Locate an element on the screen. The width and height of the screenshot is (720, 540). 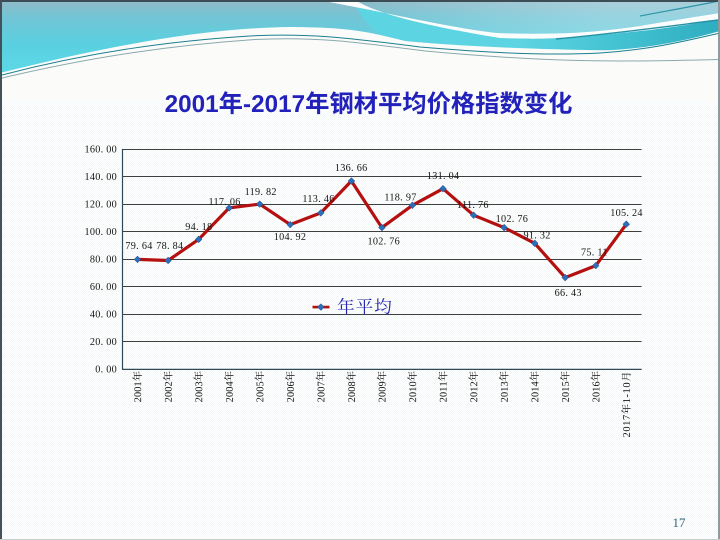
svg-text: 91. 32 is located at coordinates (537, 235).